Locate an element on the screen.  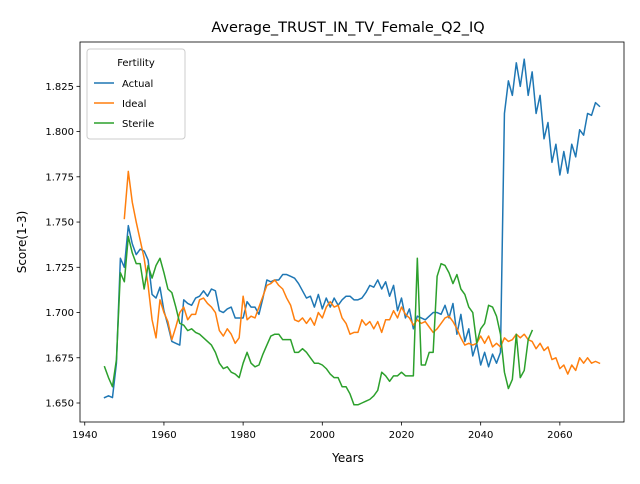
y-tick-label: 1.825 is located at coordinates (59, 87).